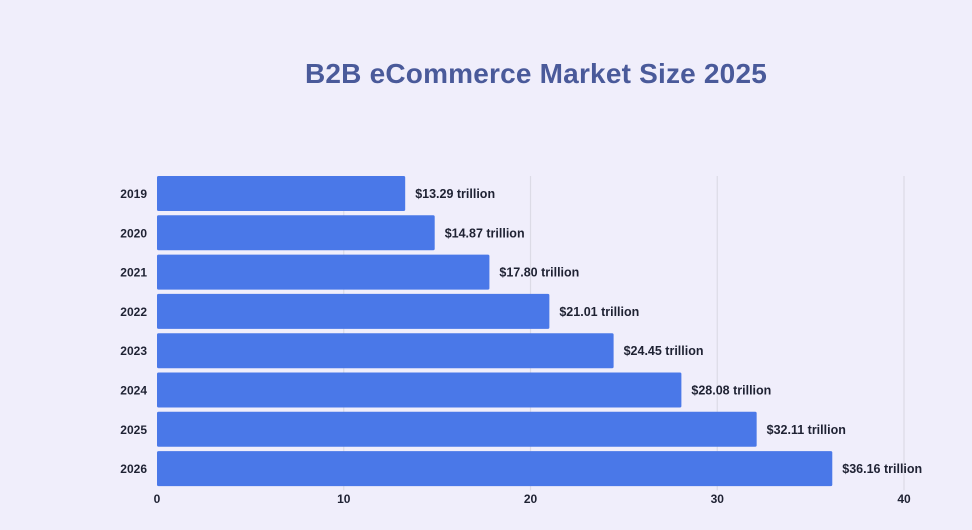 The width and height of the screenshot is (972, 530). I want to click on chart-title: B2B eCommerce Market Size 2025, so click(535, 73).